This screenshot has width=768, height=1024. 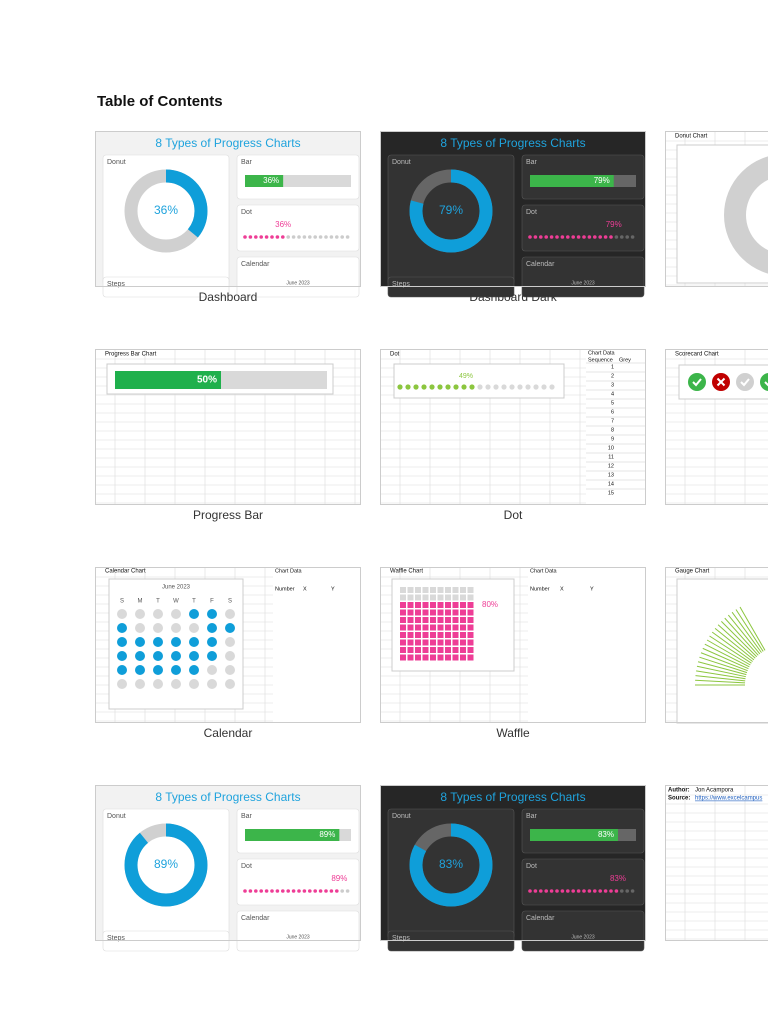 I want to click on thumbnail-caption: Calendar, so click(x=228, y=733).